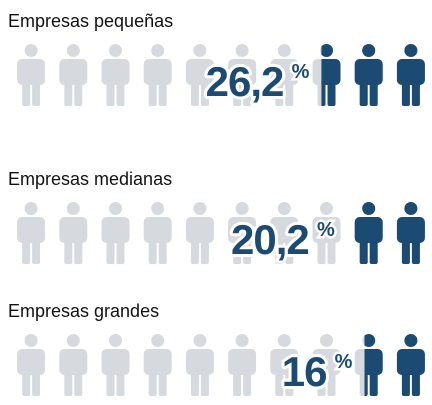 The width and height of the screenshot is (432, 405). Describe the element at coordinates (270, 239) in the screenshot. I see `value-label: 20,2` at that location.